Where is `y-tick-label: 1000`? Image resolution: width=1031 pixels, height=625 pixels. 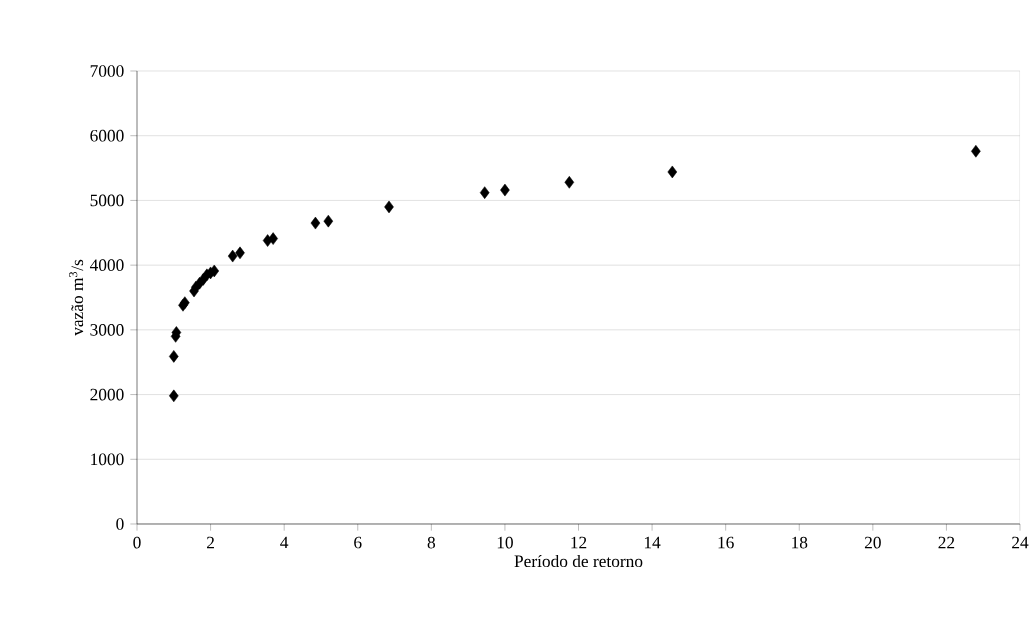
y-tick-label: 1000 is located at coordinates (107, 459).